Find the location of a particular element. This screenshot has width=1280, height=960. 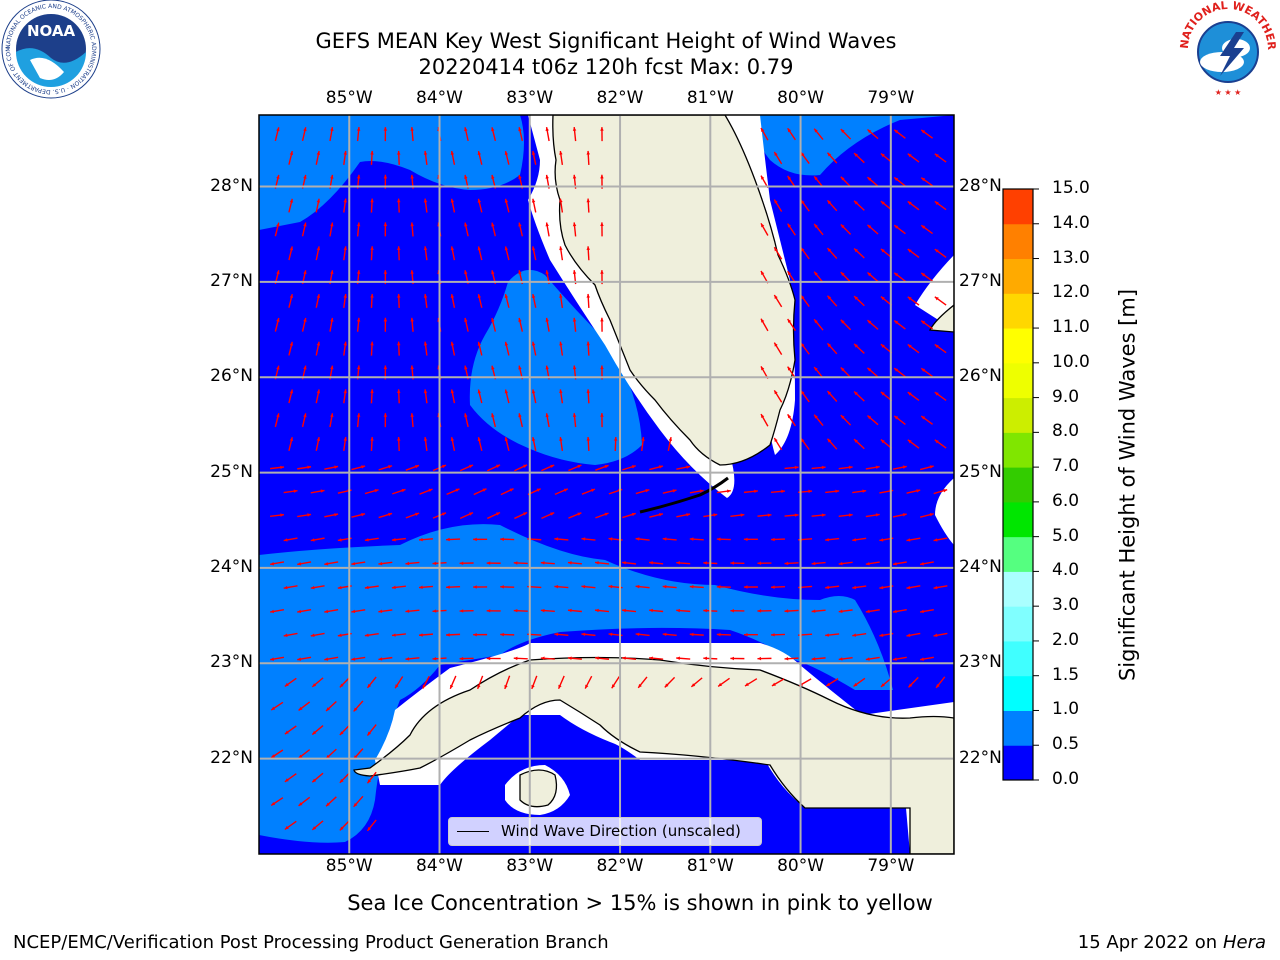

colorbar-swatch is located at coordinates (1018, 485).